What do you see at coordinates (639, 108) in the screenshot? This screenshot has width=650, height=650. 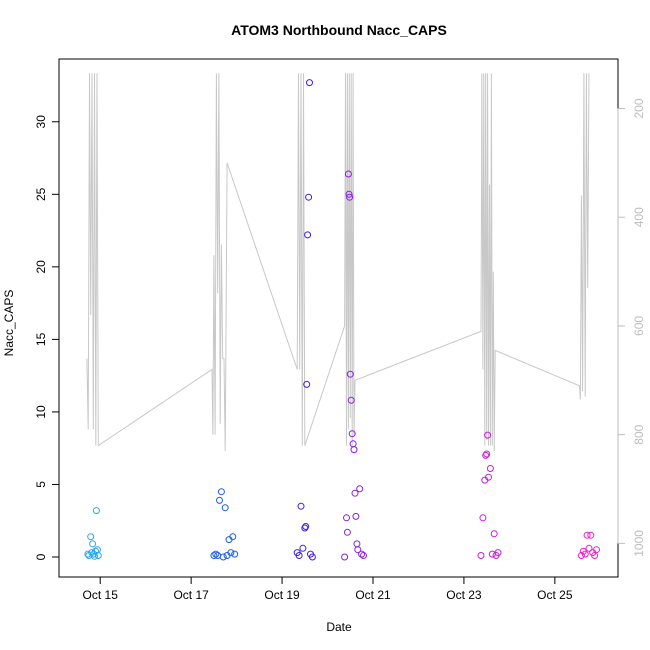 I see `y2-tick-label: 200` at bounding box center [639, 108].